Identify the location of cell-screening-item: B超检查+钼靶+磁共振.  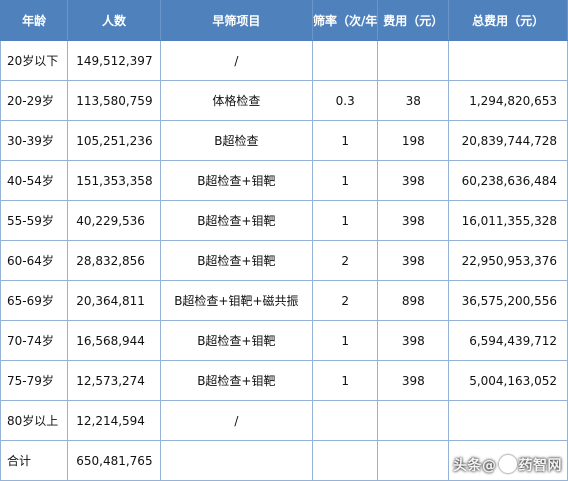
(236, 300).